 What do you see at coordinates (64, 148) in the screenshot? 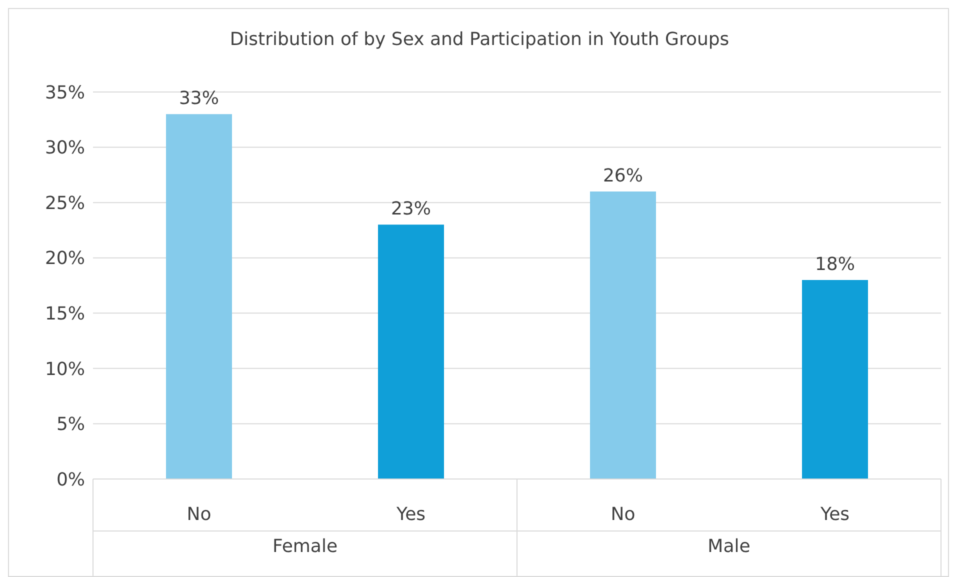
I see `y-tick-label: 30%` at bounding box center [64, 148].